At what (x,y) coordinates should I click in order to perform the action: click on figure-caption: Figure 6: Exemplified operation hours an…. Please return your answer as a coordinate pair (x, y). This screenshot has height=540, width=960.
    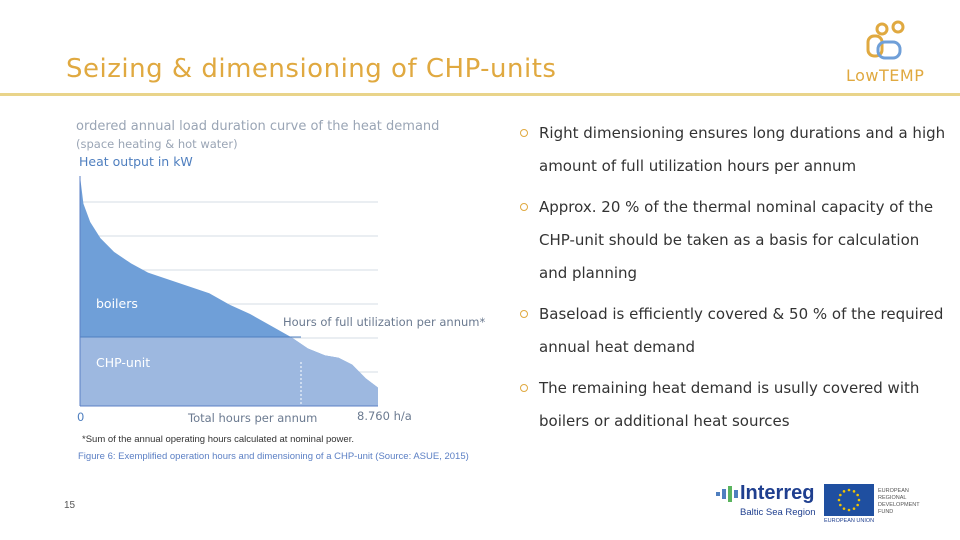
    Looking at the image, I should click on (273, 456).